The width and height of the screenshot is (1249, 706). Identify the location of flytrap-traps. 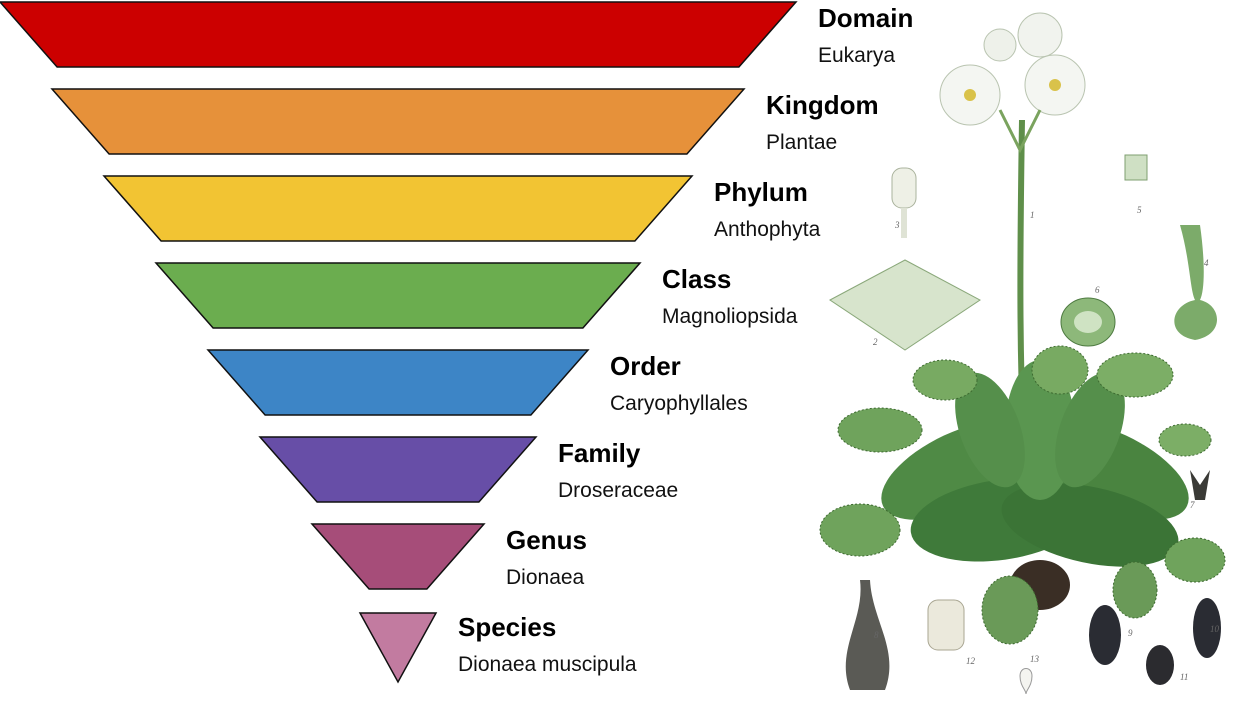
(1022, 495).